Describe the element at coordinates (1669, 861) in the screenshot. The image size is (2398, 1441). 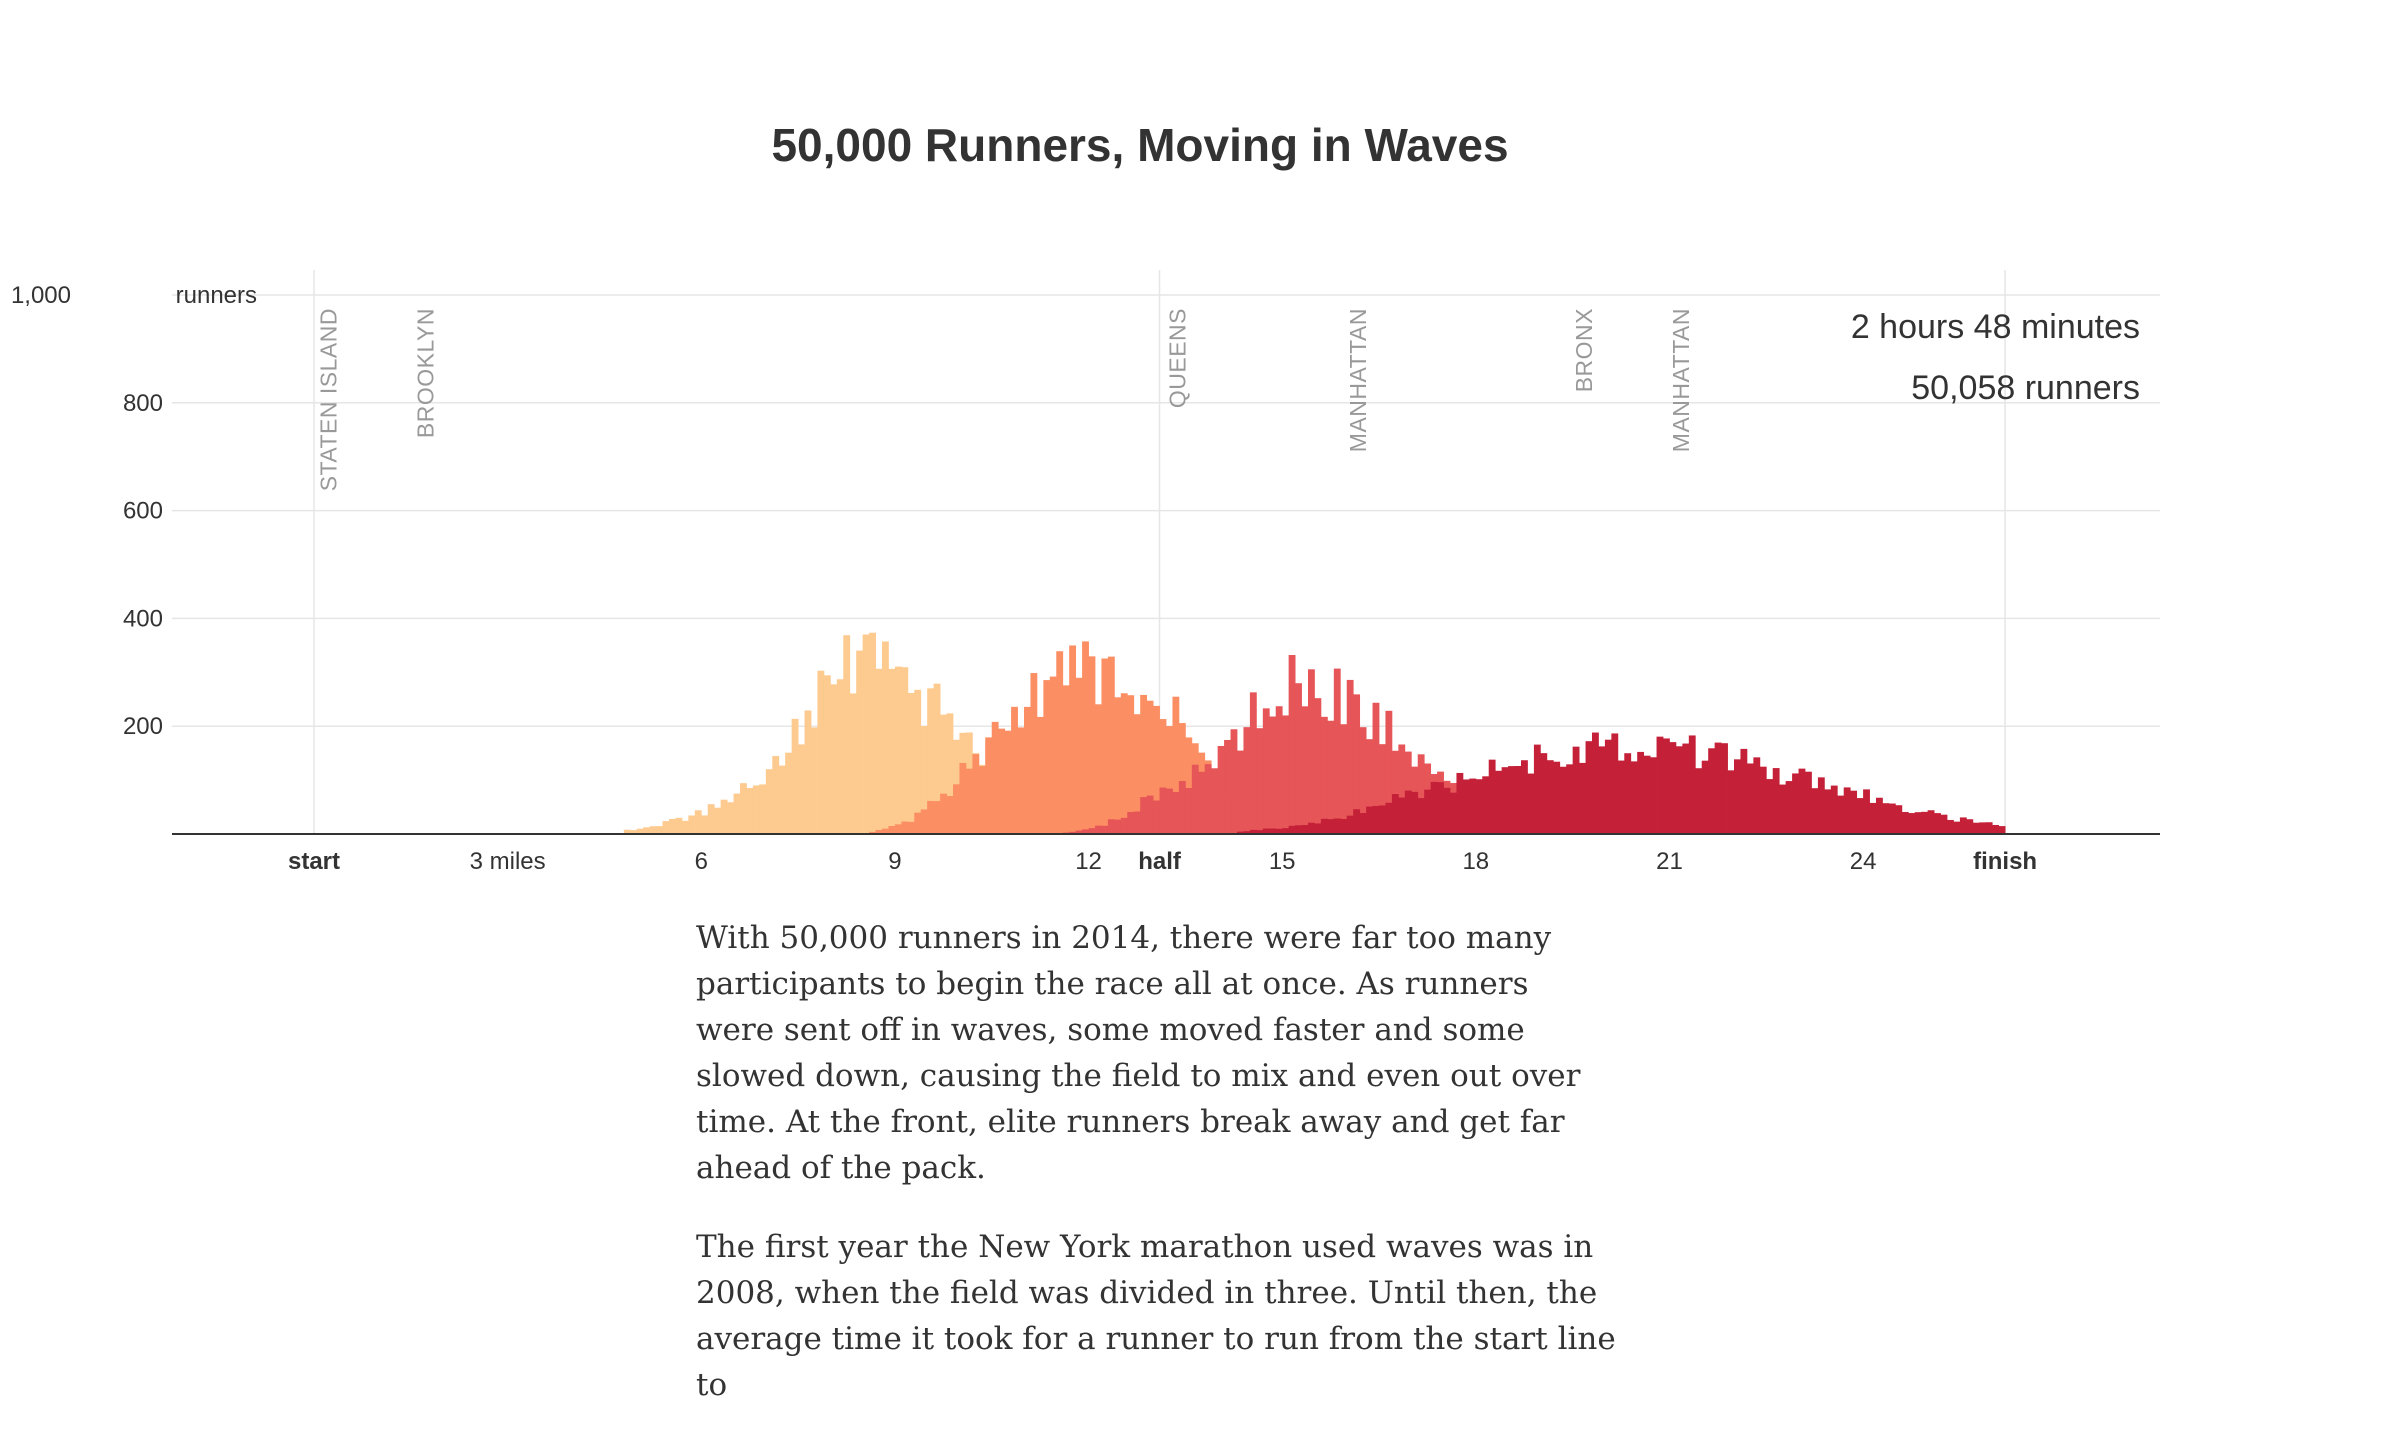
I see `x-tick-label: 21` at that location.